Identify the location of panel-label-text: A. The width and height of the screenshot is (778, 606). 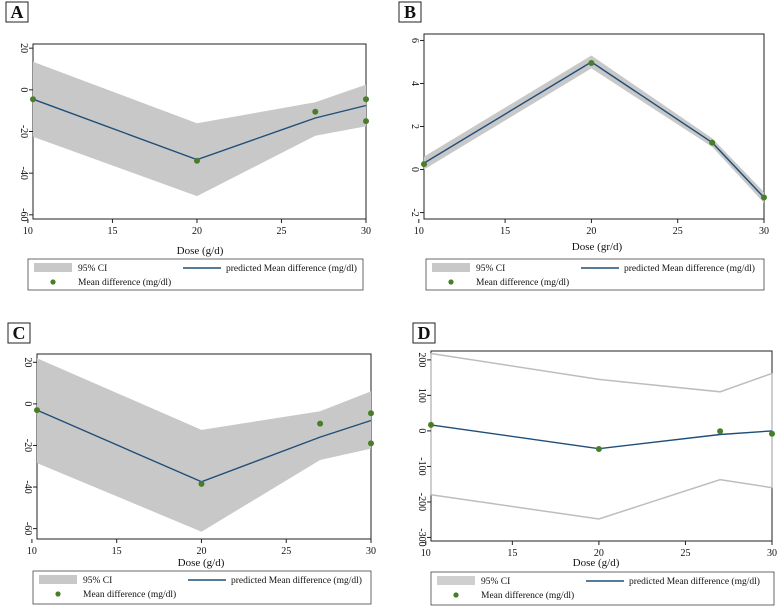
(17, 12).